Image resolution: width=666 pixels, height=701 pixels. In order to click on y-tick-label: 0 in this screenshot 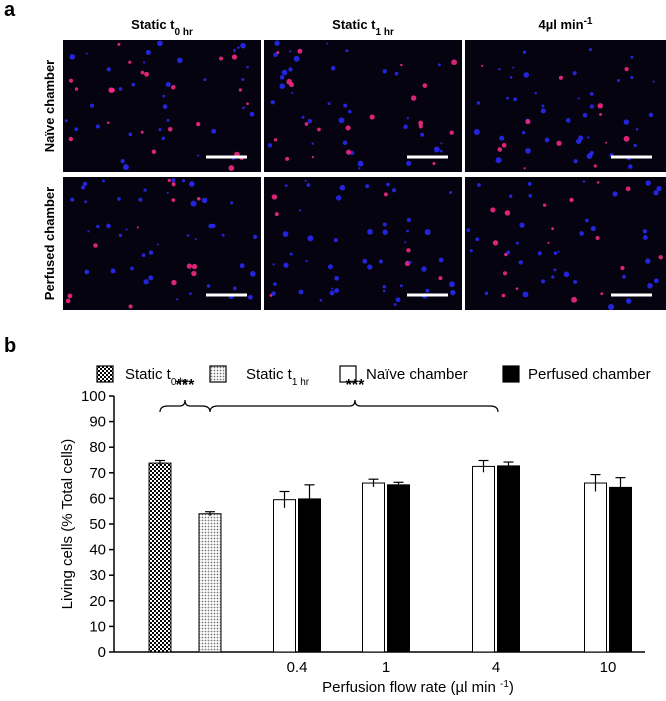, I will do `click(102, 652)`.